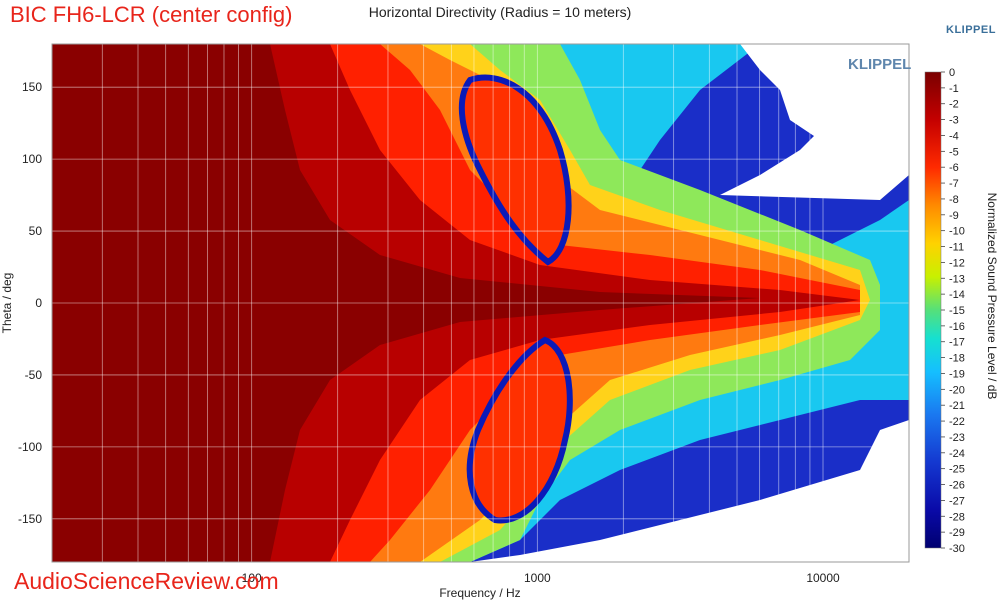 The image size is (1000, 600). Describe the element at coordinates (957, 549) in the screenshot. I see `colorbar-tick-label: -30` at that location.